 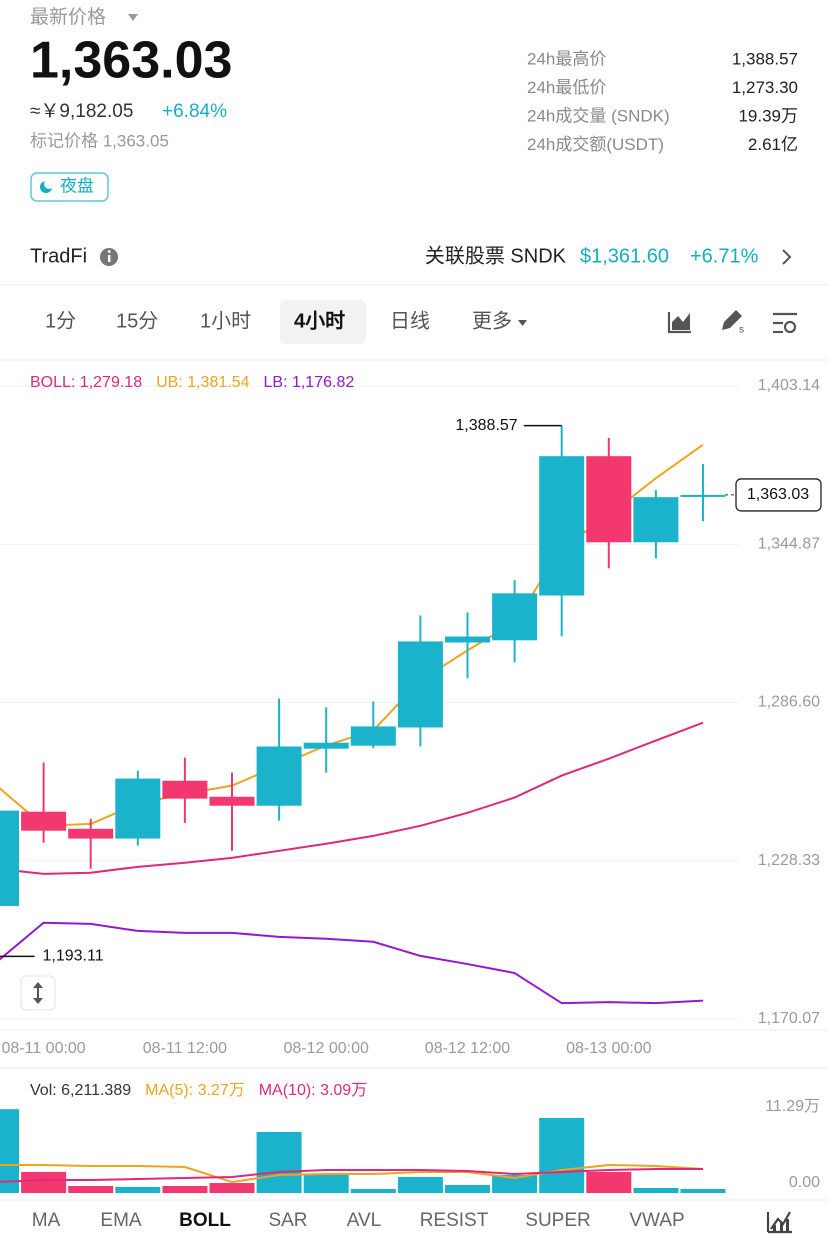 I want to click on indicator-tab: AVL, so click(x=364, y=1220).